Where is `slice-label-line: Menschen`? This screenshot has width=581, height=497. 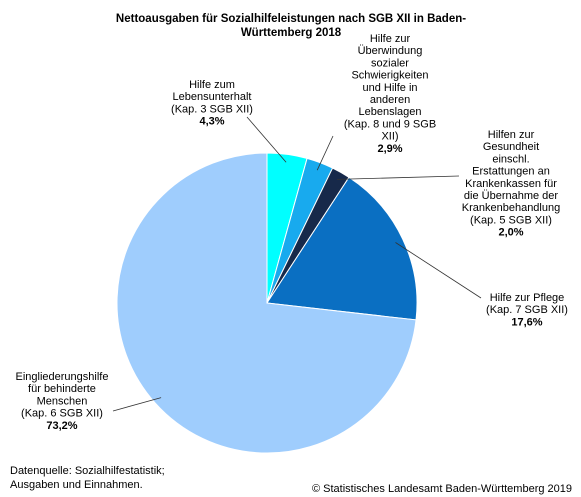
slice-label-line: Menschen is located at coordinates (62, 401).